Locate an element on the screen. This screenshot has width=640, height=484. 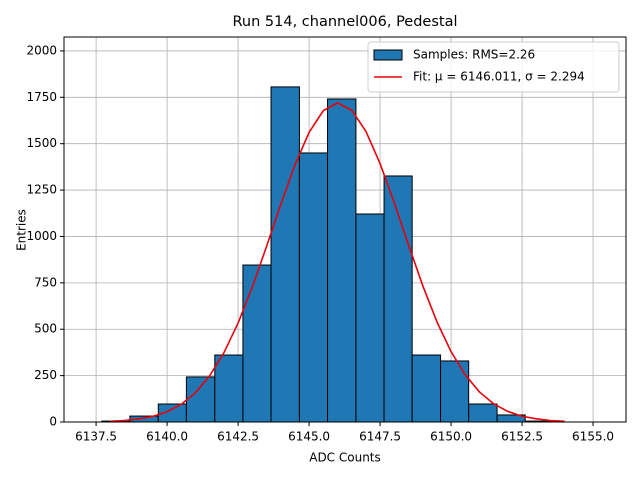
legend-label: Fit: μ = 6146.011, σ = 2.294 is located at coordinates (499, 77).